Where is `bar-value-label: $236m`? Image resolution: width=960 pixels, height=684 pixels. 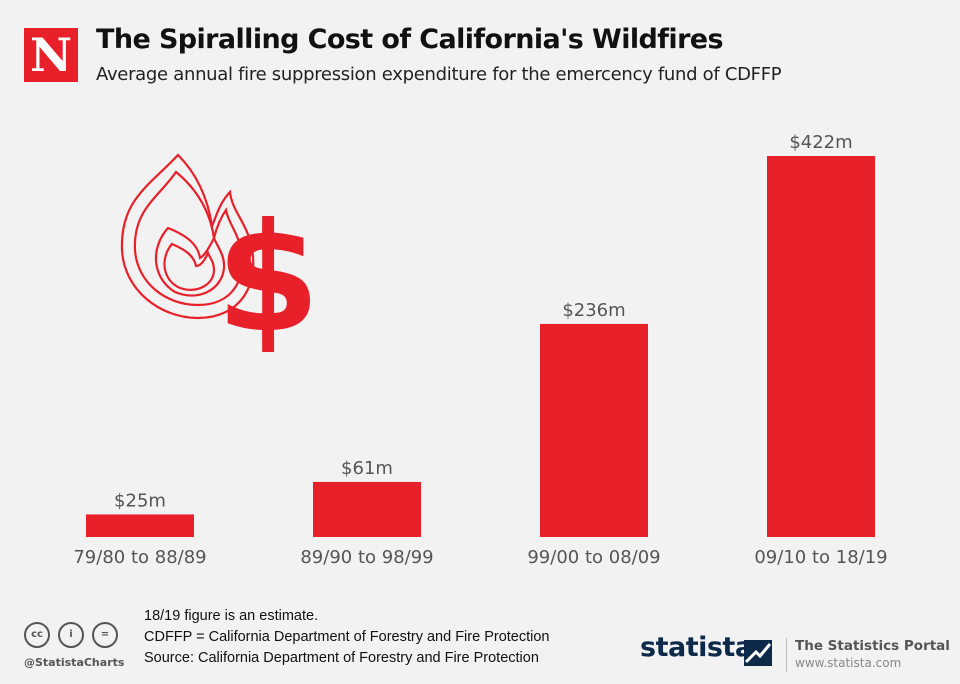 bar-value-label: $236m is located at coordinates (593, 310).